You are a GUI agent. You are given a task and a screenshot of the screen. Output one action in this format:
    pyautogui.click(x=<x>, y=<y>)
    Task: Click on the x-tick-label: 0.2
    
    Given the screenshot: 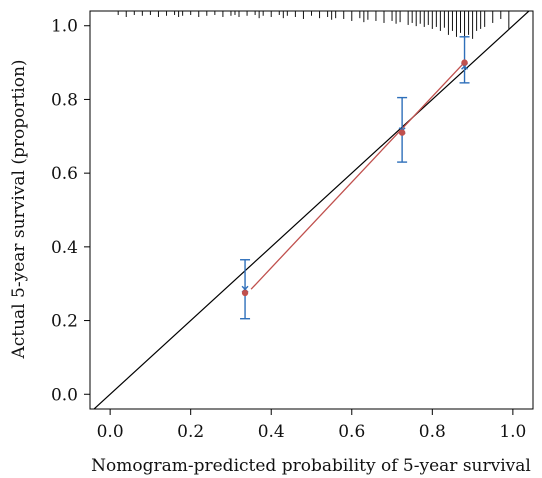 What is the action you would take?
    pyautogui.click(x=190, y=432)
    